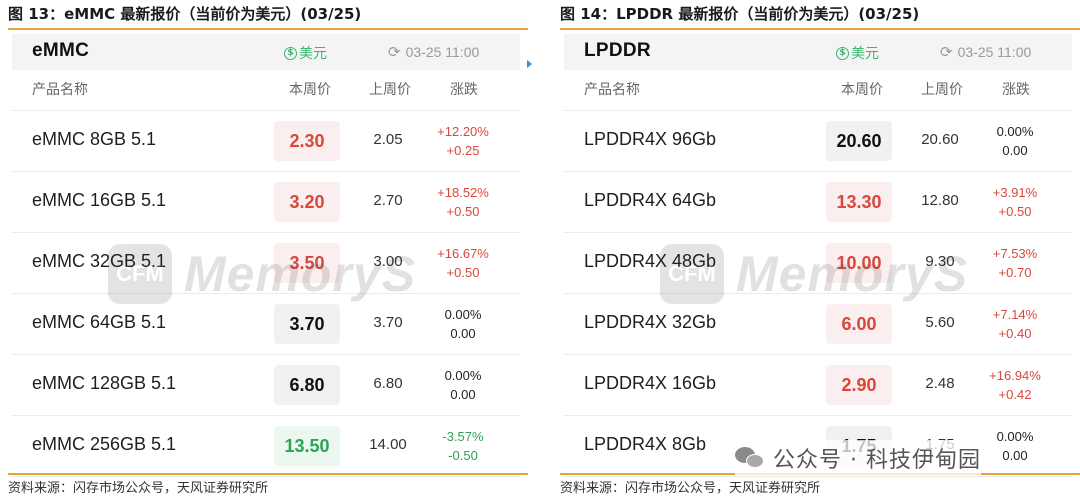 This screenshot has height=502, width=1080. Describe the element at coordinates (858, 458) in the screenshot. I see `wechat-watermark: 公众号 · 科技伊甸园` at that location.